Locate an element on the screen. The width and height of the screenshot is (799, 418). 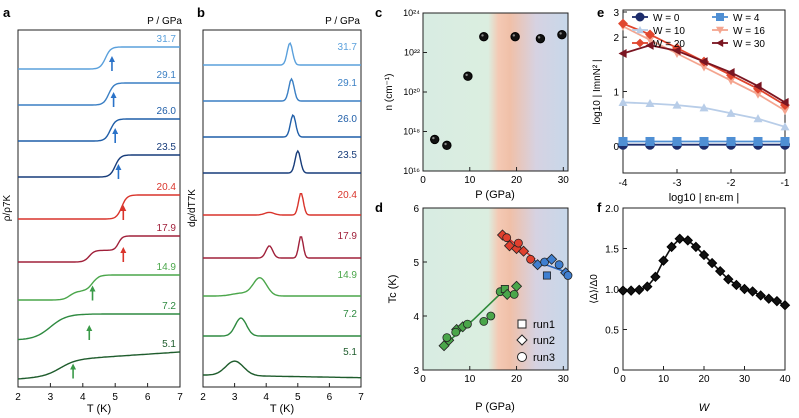
panel-a-curve-17.9 is located at coordinates (99, 249).